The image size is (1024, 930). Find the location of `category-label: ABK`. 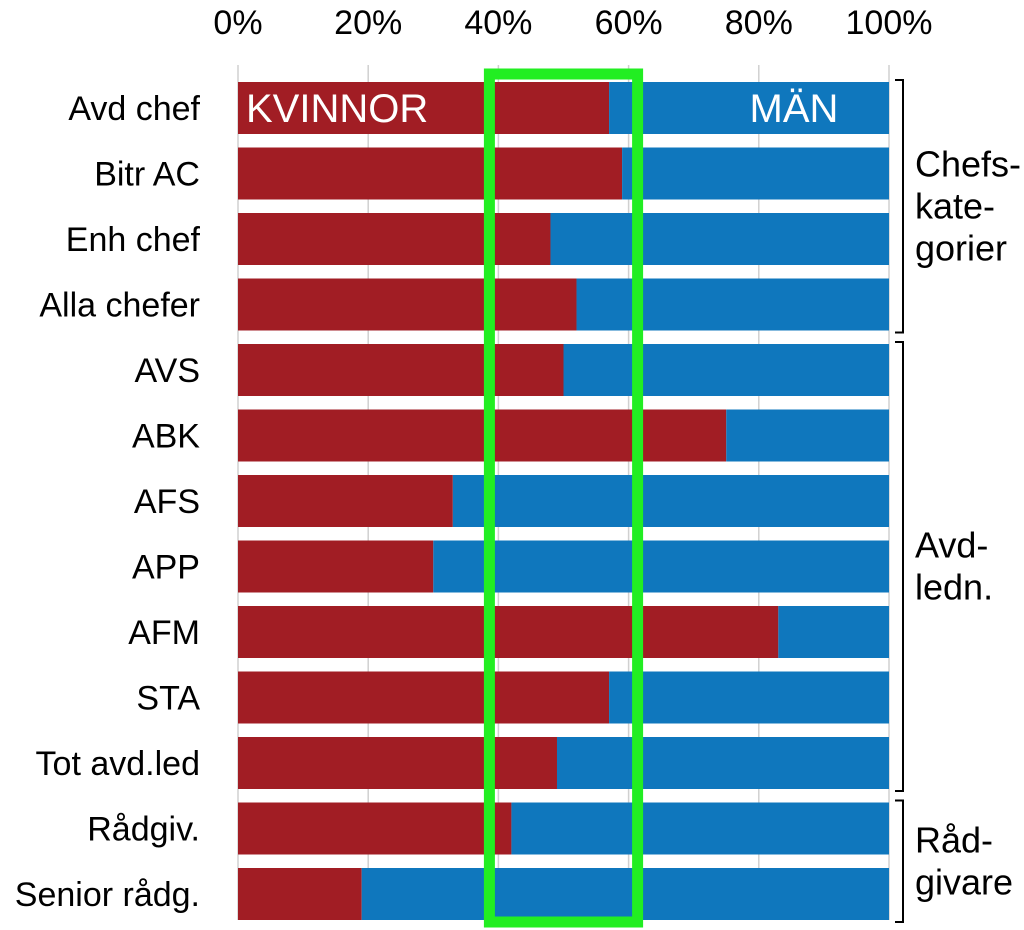

category-label: ABK is located at coordinates (166, 437).